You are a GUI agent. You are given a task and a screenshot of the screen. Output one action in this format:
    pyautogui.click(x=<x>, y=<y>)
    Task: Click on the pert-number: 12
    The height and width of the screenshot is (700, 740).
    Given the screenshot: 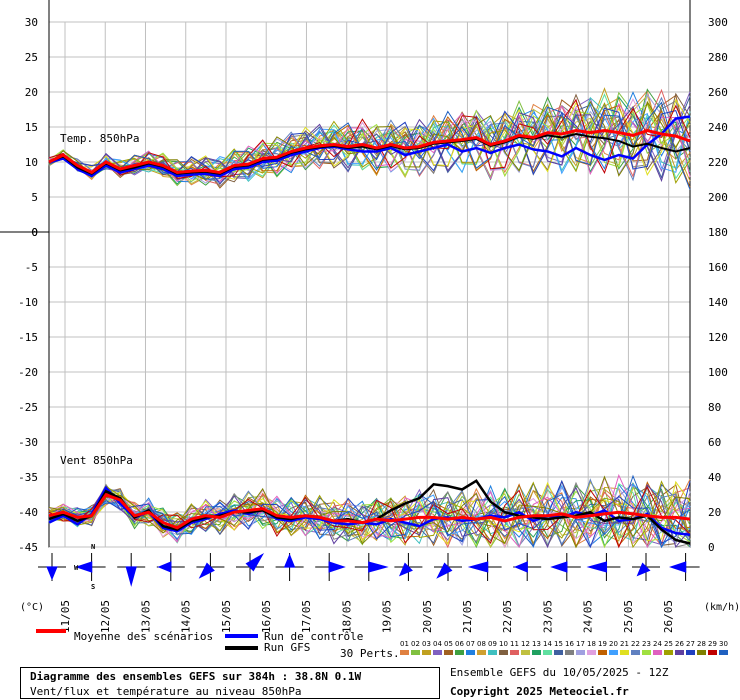 What is the action you would take?
    pyautogui.click(x=525, y=644)
    